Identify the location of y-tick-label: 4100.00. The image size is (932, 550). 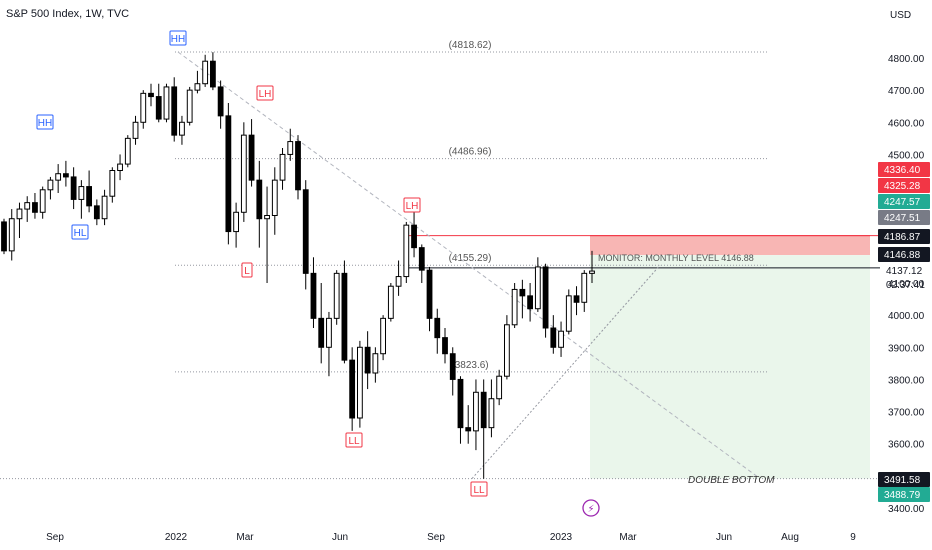
(906, 284).